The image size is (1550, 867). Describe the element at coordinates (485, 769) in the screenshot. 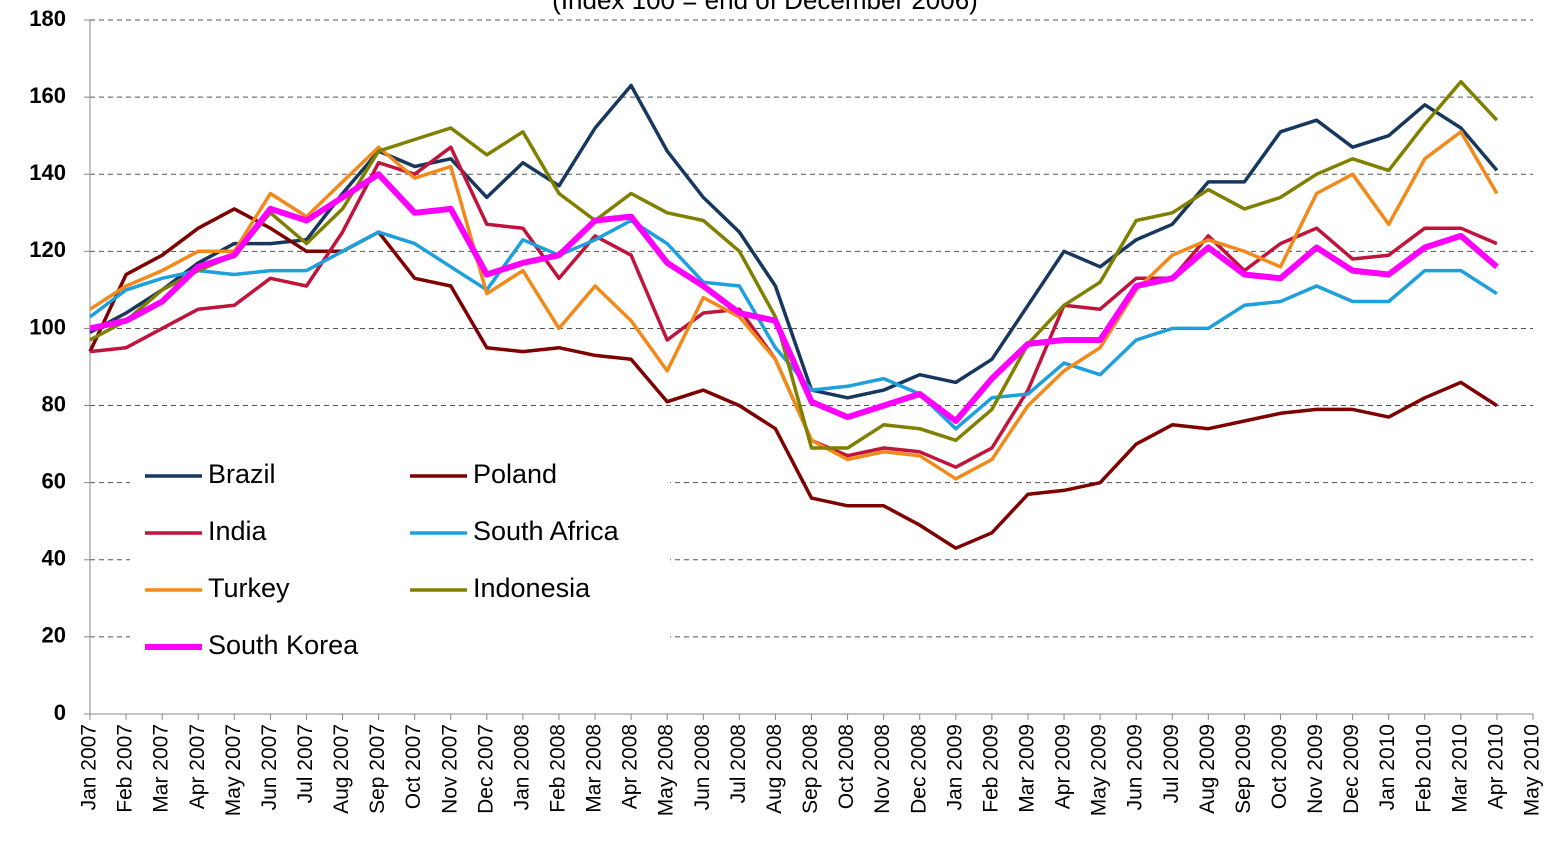

I see `x-tick-label: Dec 2007` at that location.